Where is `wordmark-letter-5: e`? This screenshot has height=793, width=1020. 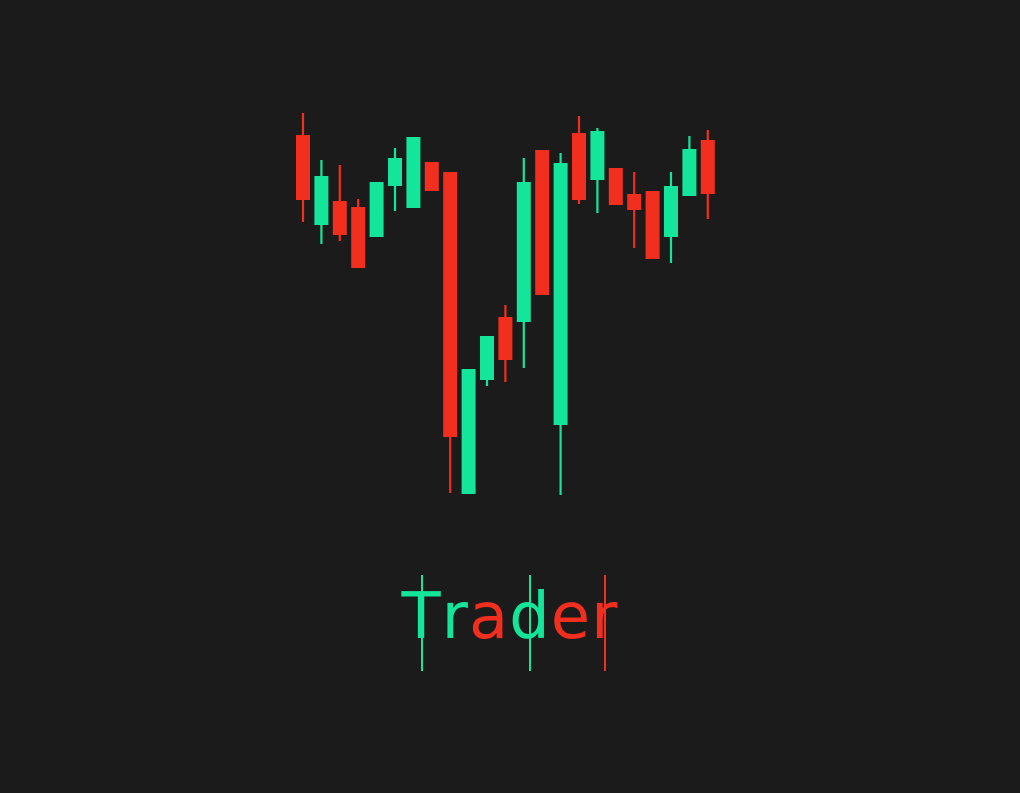
wordmark-letter-5: e is located at coordinates (571, 617).